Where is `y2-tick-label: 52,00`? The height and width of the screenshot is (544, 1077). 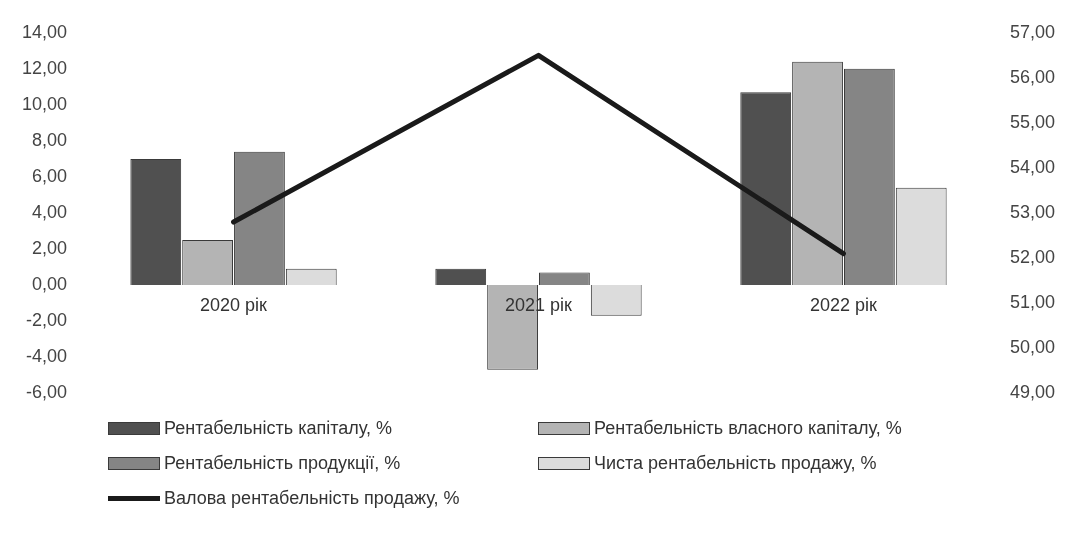 y2-tick-label: 52,00 is located at coordinates (1032, 257).